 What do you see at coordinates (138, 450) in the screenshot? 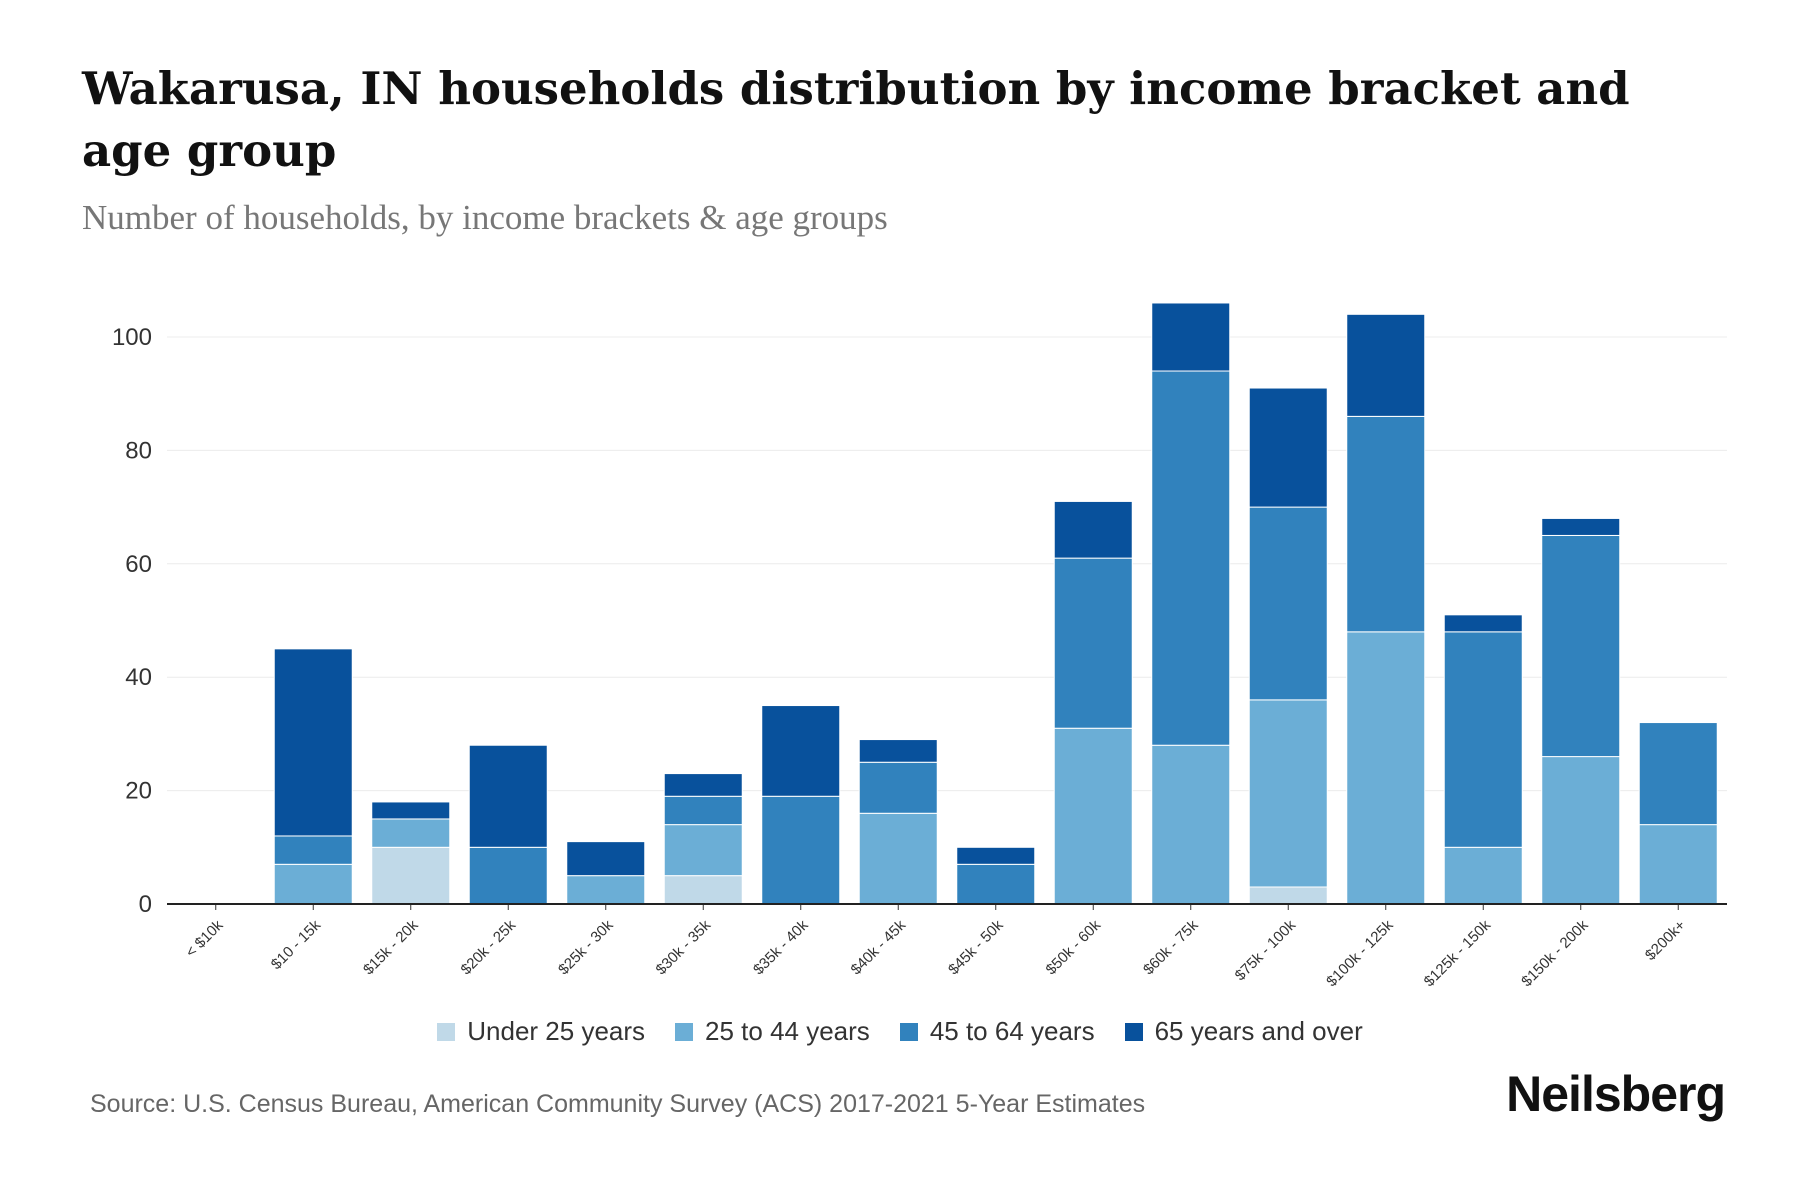
I see `y-tick-label: 80` at bounding box center [138, 450].